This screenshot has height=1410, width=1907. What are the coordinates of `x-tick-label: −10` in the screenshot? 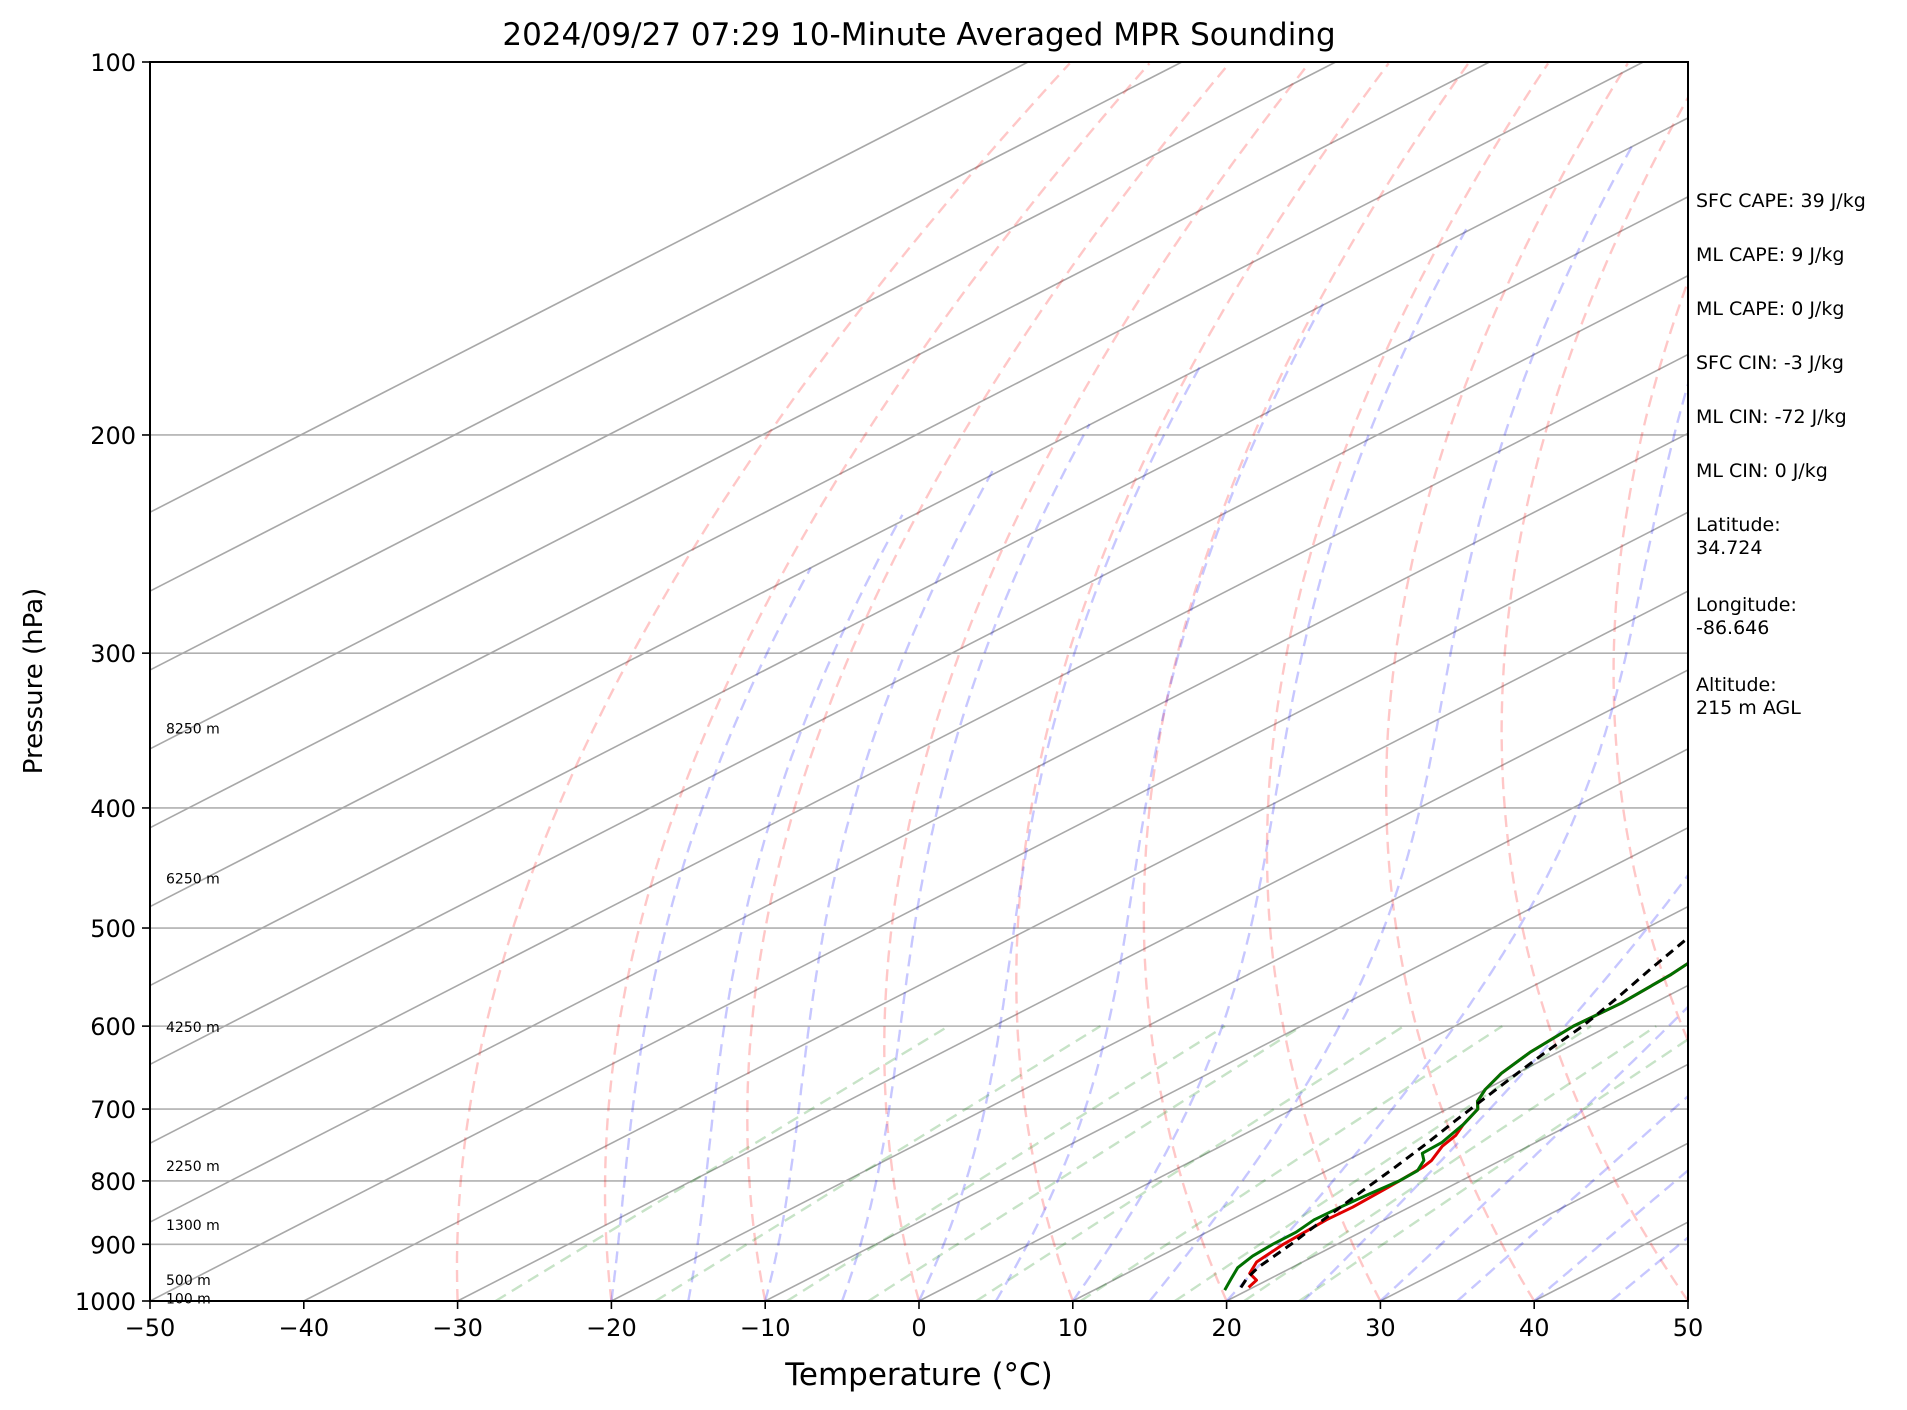 It's located at (765, 1328).